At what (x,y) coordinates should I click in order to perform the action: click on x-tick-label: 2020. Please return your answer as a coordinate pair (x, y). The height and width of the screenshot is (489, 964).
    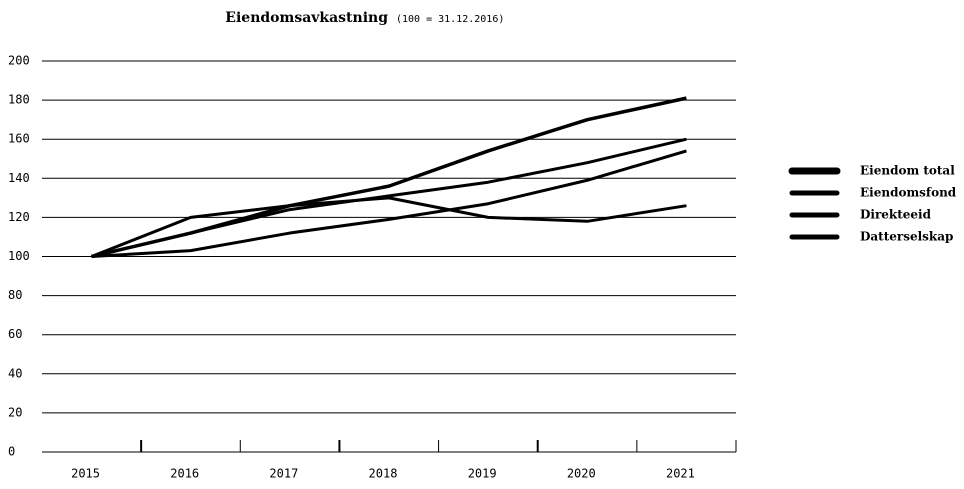
    Looking at the image, I should click on (581, 474).